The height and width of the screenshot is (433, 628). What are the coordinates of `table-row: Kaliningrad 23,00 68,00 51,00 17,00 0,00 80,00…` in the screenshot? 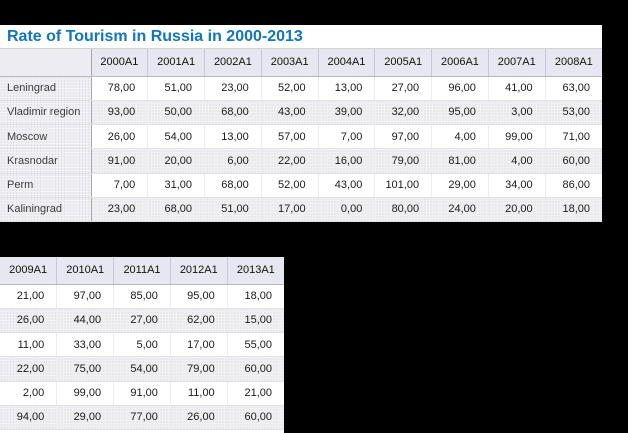 It's located at (301, 210).